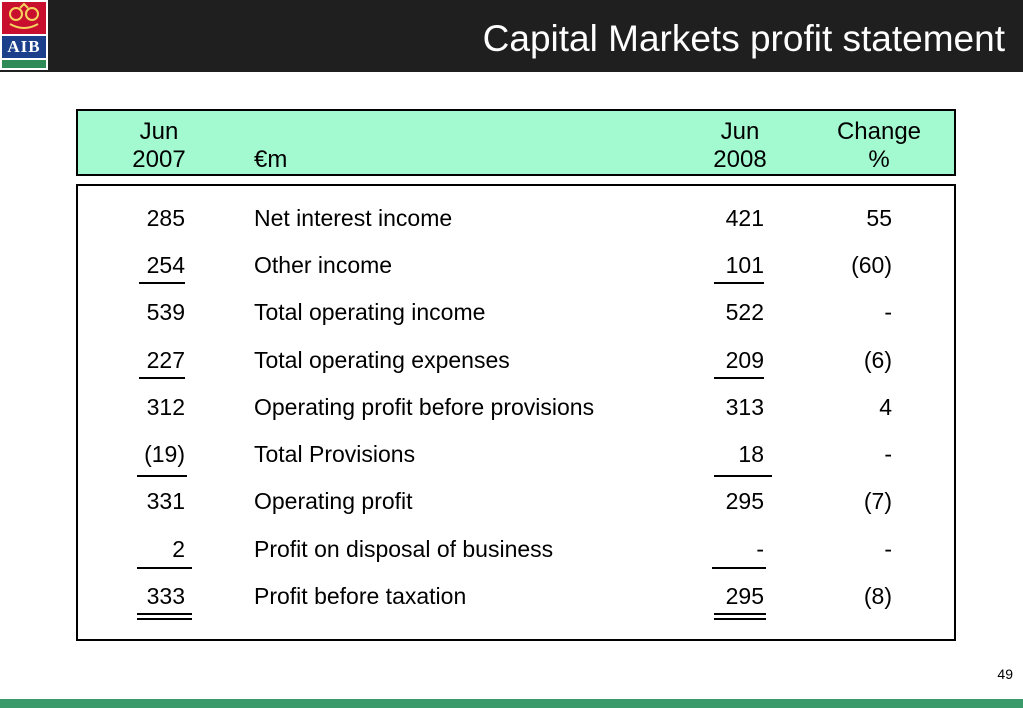  I want to click on cell-change: 55, so click(879, 218).